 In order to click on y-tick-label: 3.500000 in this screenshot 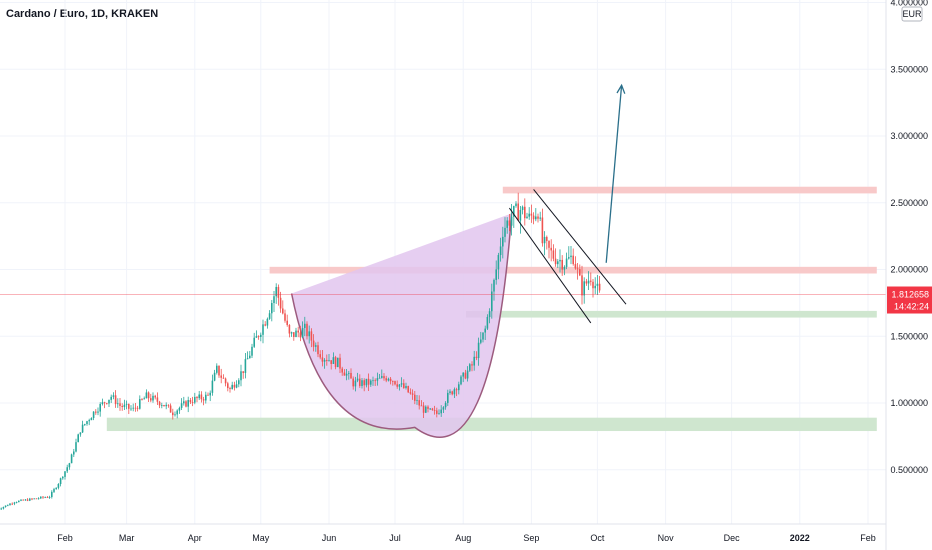, I will do `click(909, 69)`.